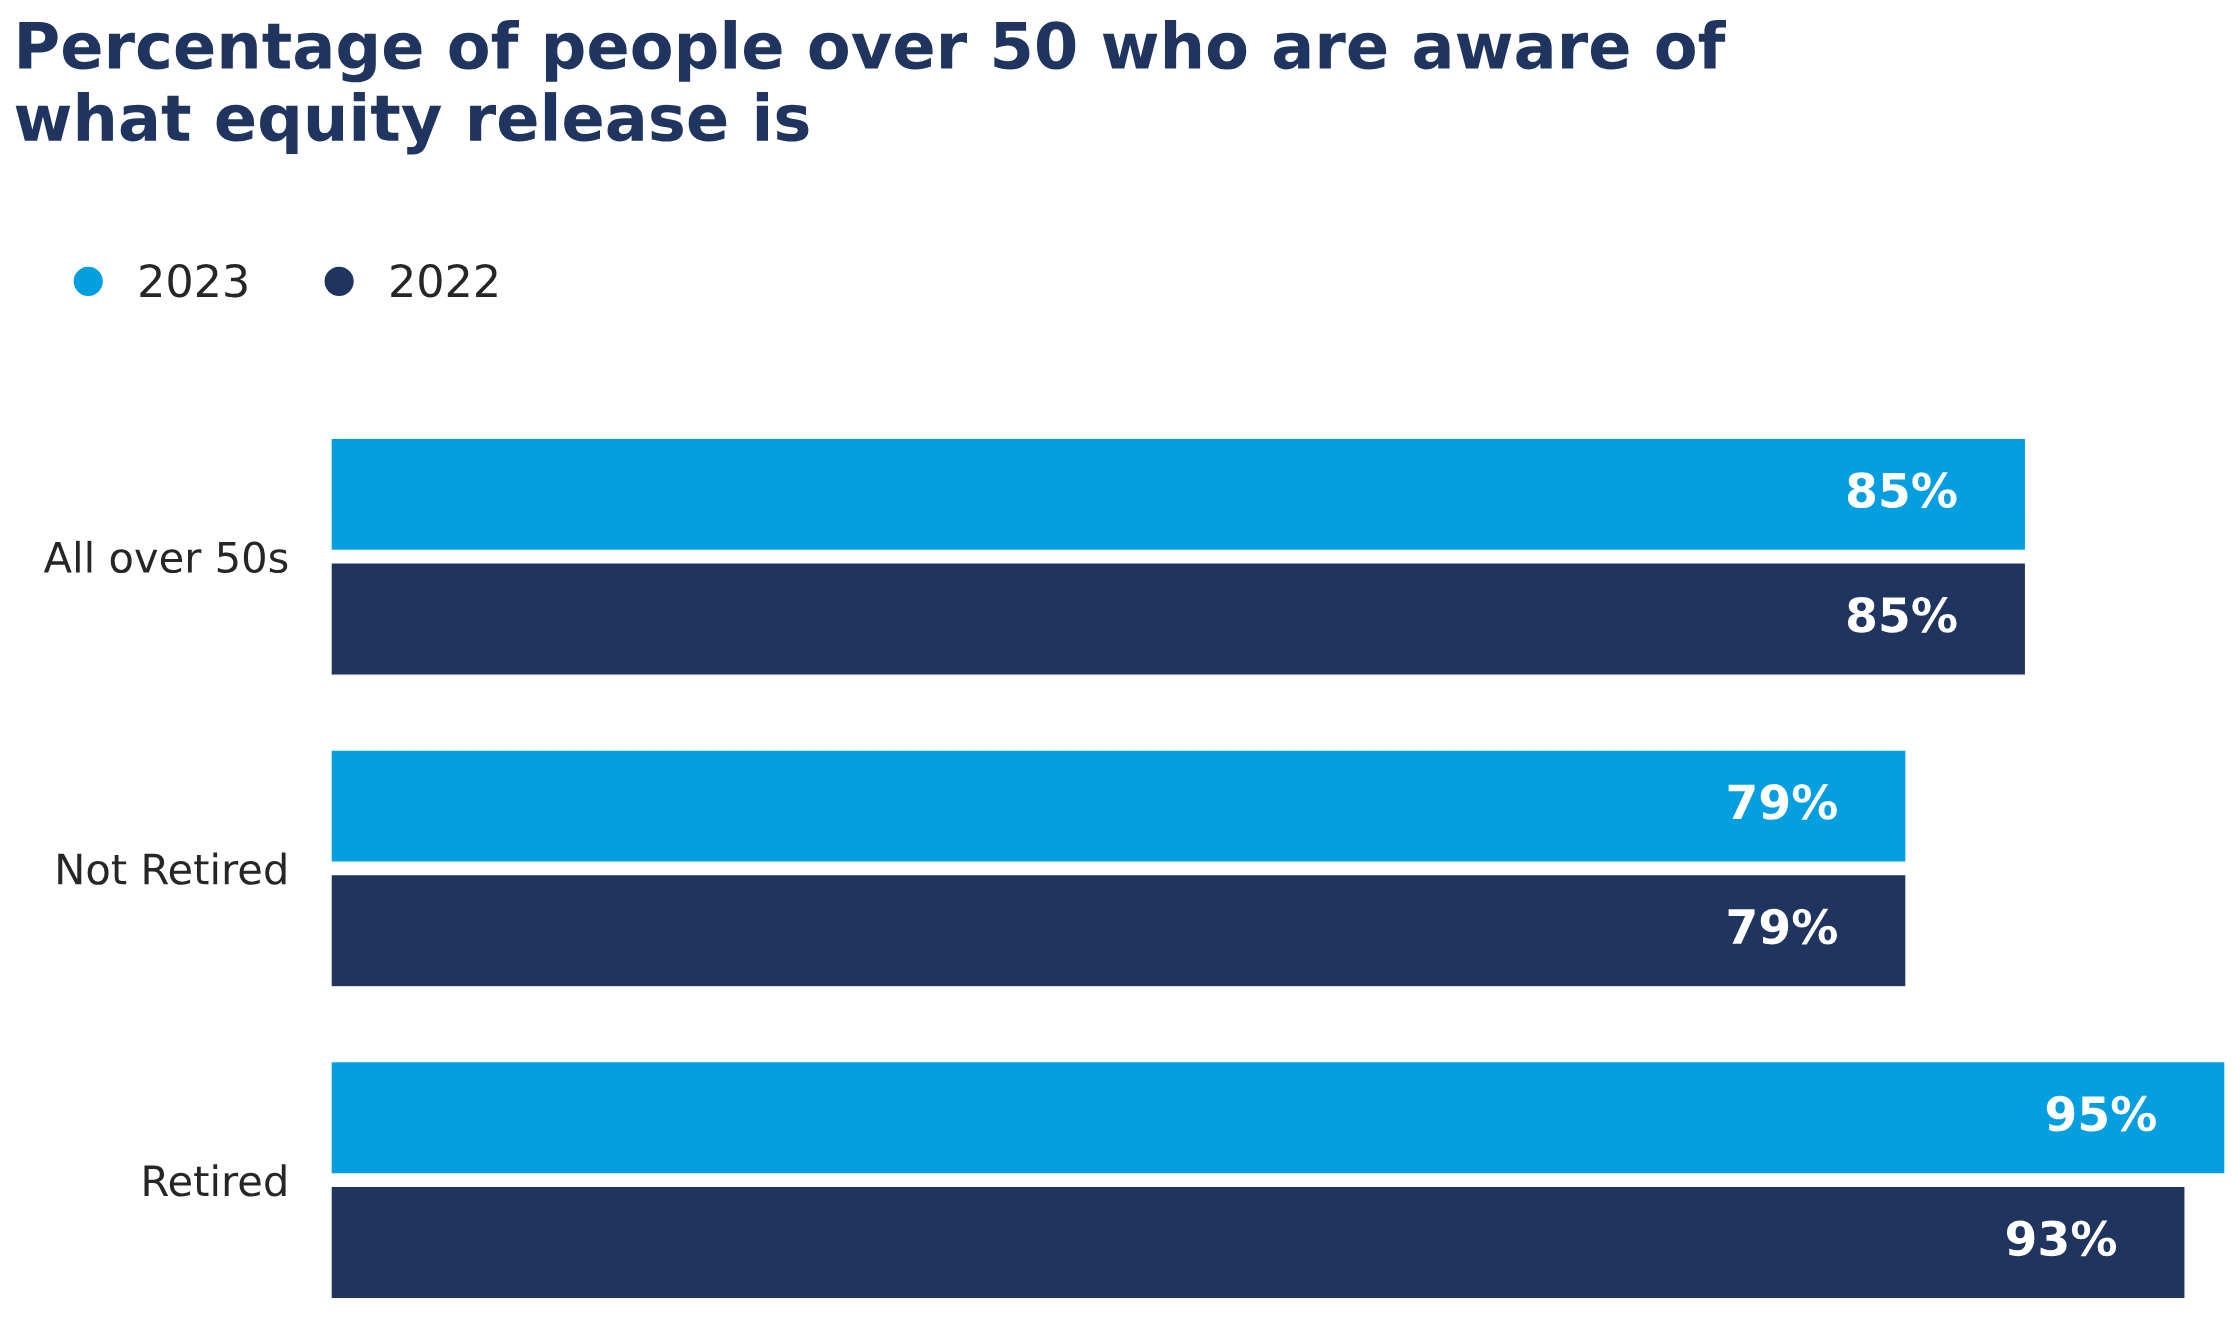 This screenshot has height=1336, width=2236. What do you see at coordinates (215, 1180) in the screenshot?
I see `y-tick-label: Retired` at bounding box center [215, 1180].